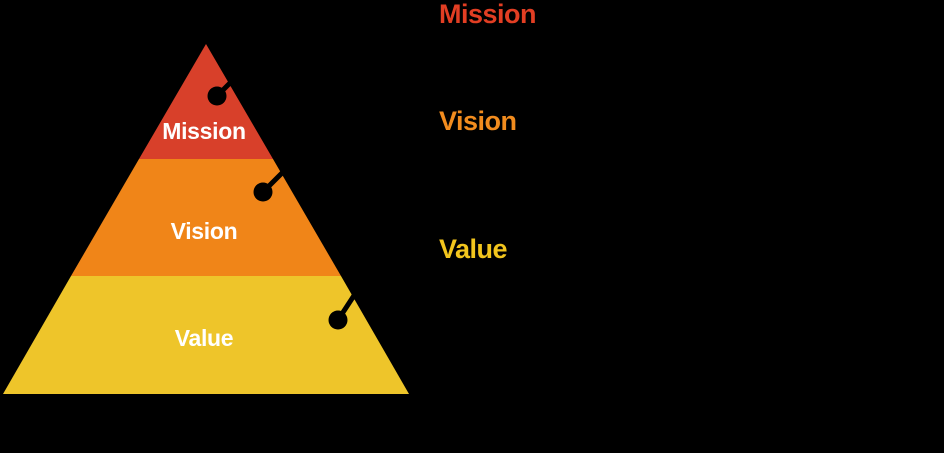 The image size is (944, 453). What do you see at coordinates (204, 231) in the screenshot?
I see `pyramid-label-vision: Vision` at bounding box center [204, 231].